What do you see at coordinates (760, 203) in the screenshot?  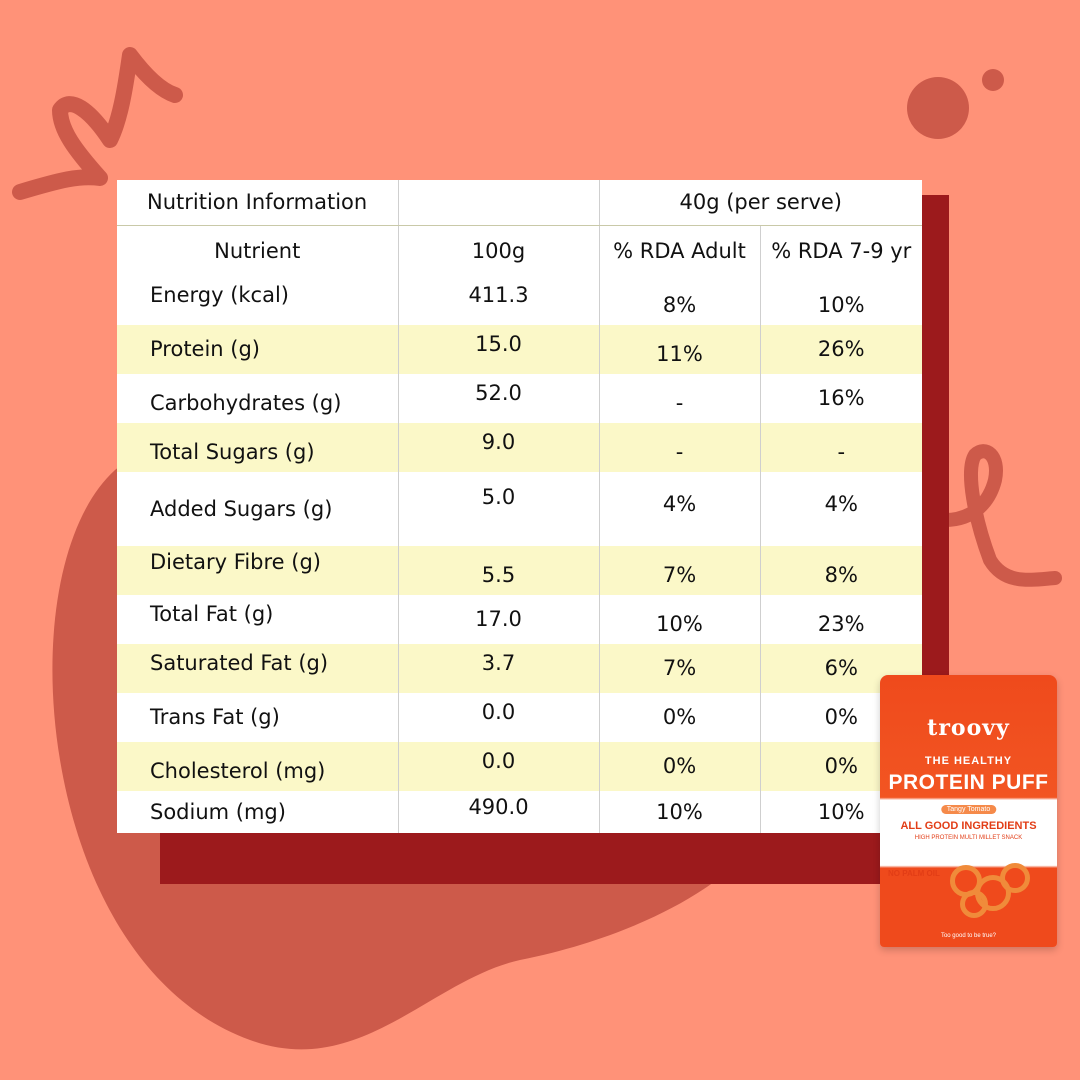 I see `serve-size-header: 40g (per serve)` at bounding box center [760, 203].